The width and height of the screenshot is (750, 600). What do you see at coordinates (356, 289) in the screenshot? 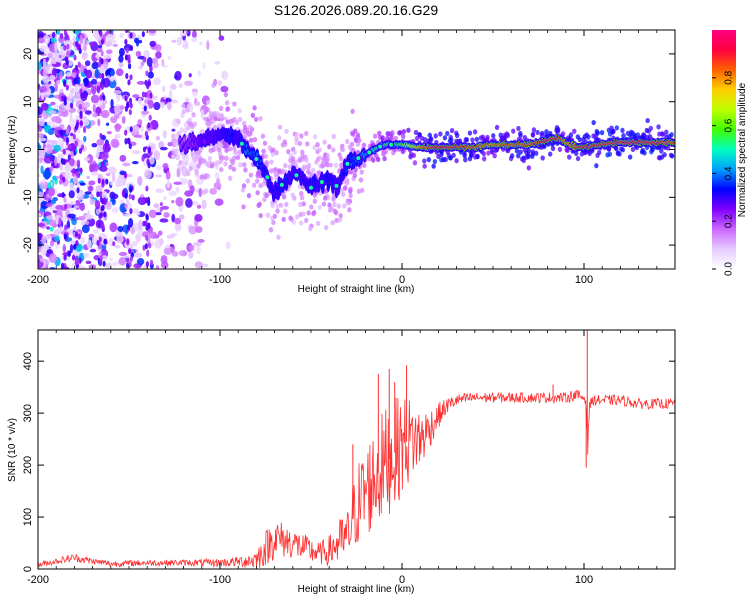
I see `spectrogram-x-label: Height of straight line (km)` at bounding box center [356, 289].